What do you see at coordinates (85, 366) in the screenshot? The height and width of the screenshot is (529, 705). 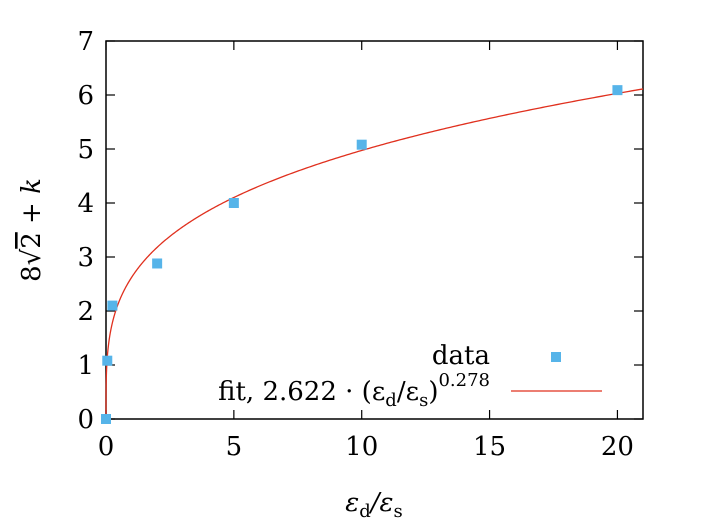 I see `y-tick-label-1: 1` at bounding box center [85, 366].